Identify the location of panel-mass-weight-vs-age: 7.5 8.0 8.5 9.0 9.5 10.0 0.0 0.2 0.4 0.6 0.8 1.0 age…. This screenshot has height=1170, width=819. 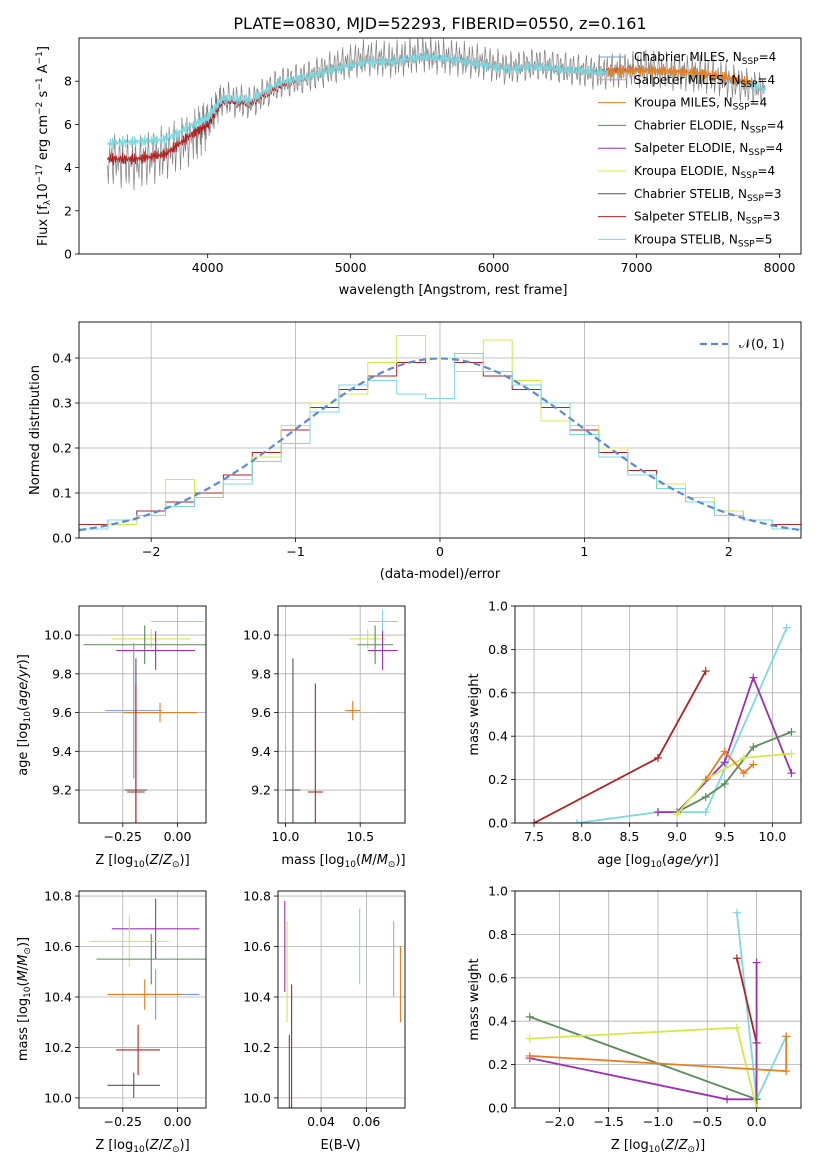
(634, 734).